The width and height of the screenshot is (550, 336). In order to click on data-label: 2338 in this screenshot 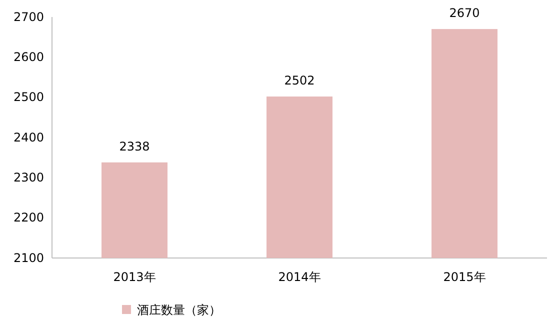, I will do `click(134, 146)`.